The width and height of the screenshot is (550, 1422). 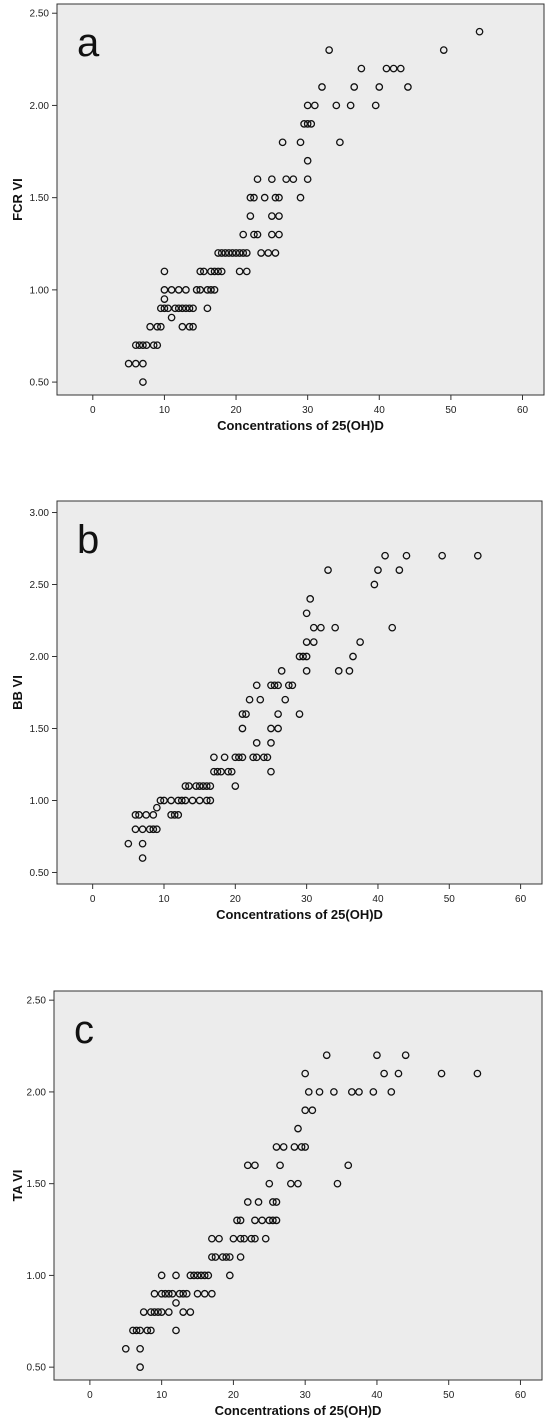 What do you see at coordinates (308, 410) in the screenshot?
I see `x-tick-label: 30` at bounding box center [308, 410].